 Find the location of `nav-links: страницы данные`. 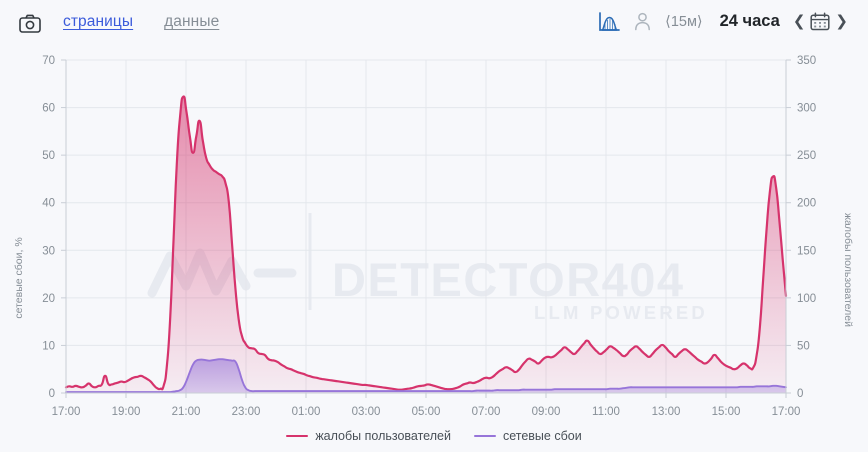

nav-links: страницы данные is located at coordinates (141, 22).